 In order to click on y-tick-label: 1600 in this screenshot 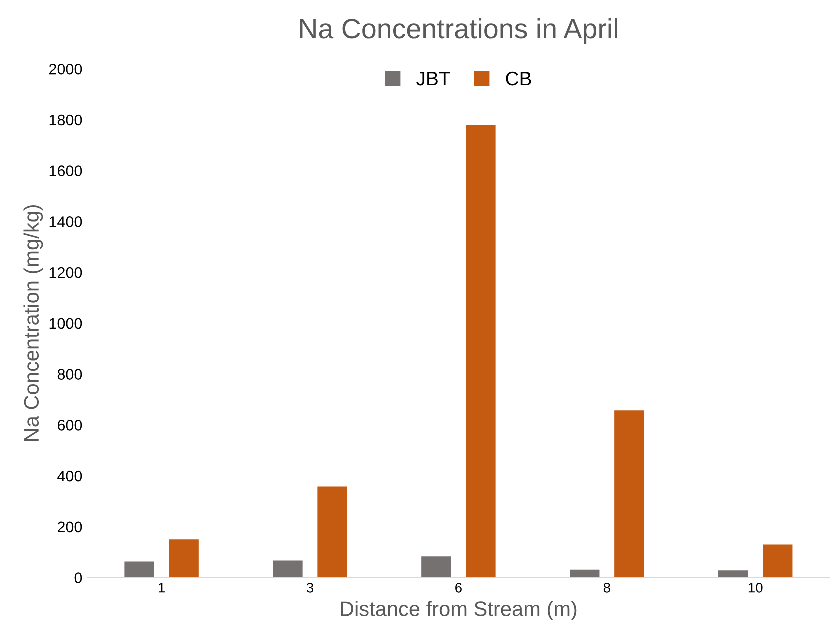, I will do `click(66, 171)`.